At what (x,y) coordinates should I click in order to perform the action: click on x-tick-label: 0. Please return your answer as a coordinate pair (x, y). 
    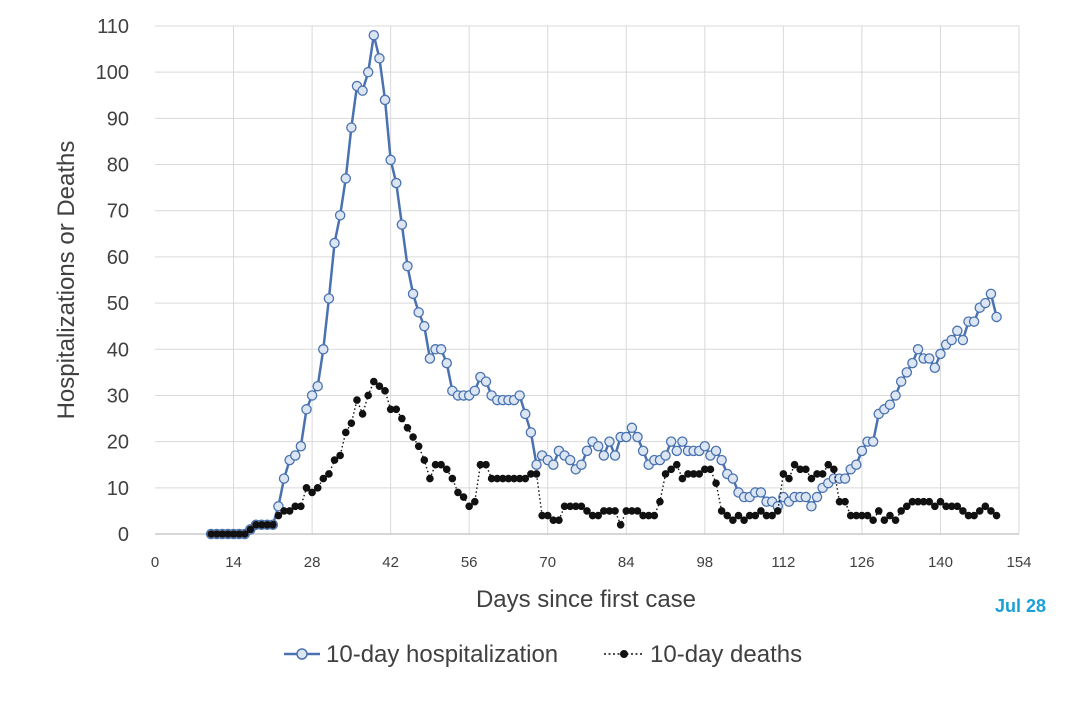
    Looking at the image, I should click on (155, 562).